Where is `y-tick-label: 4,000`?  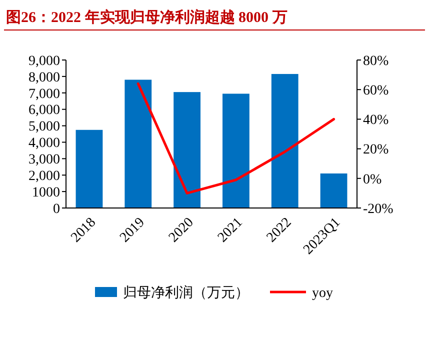 y-tick-label: 4,000 is located at coordinates (44, 144).